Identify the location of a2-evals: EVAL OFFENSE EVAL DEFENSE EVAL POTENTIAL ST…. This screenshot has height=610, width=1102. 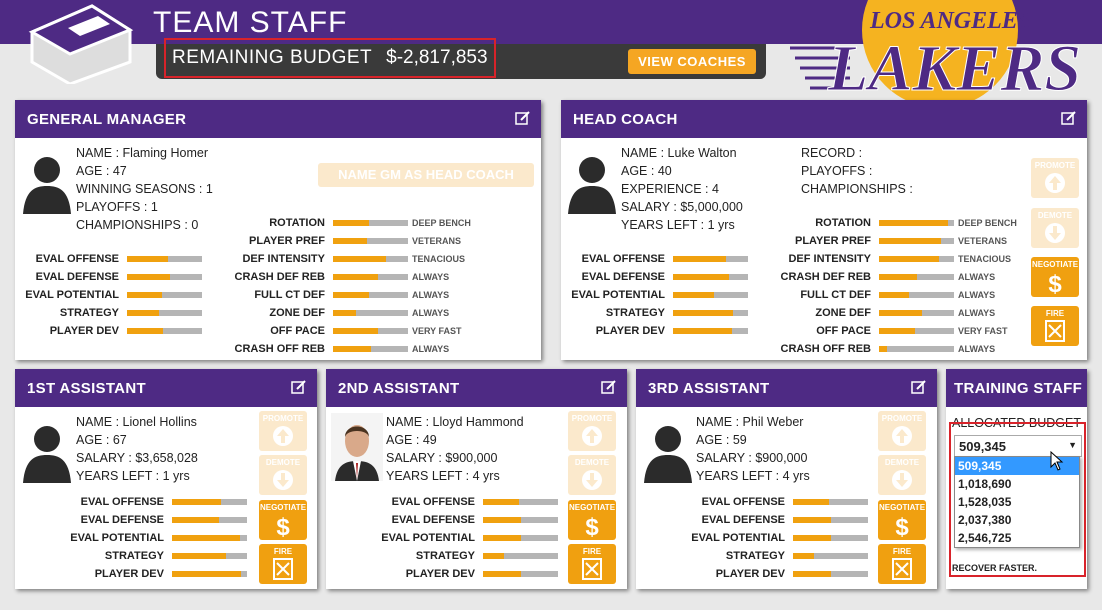
(442, 538).